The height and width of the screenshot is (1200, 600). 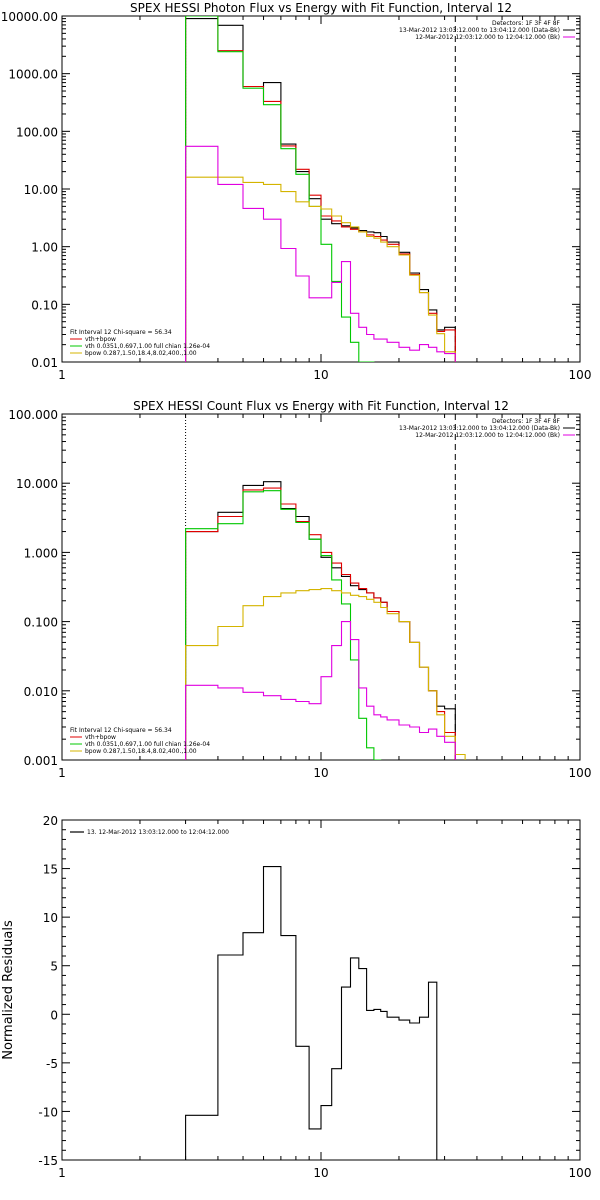 I want to click on y-tick-label: 100.000, so click(x=33, y=415).